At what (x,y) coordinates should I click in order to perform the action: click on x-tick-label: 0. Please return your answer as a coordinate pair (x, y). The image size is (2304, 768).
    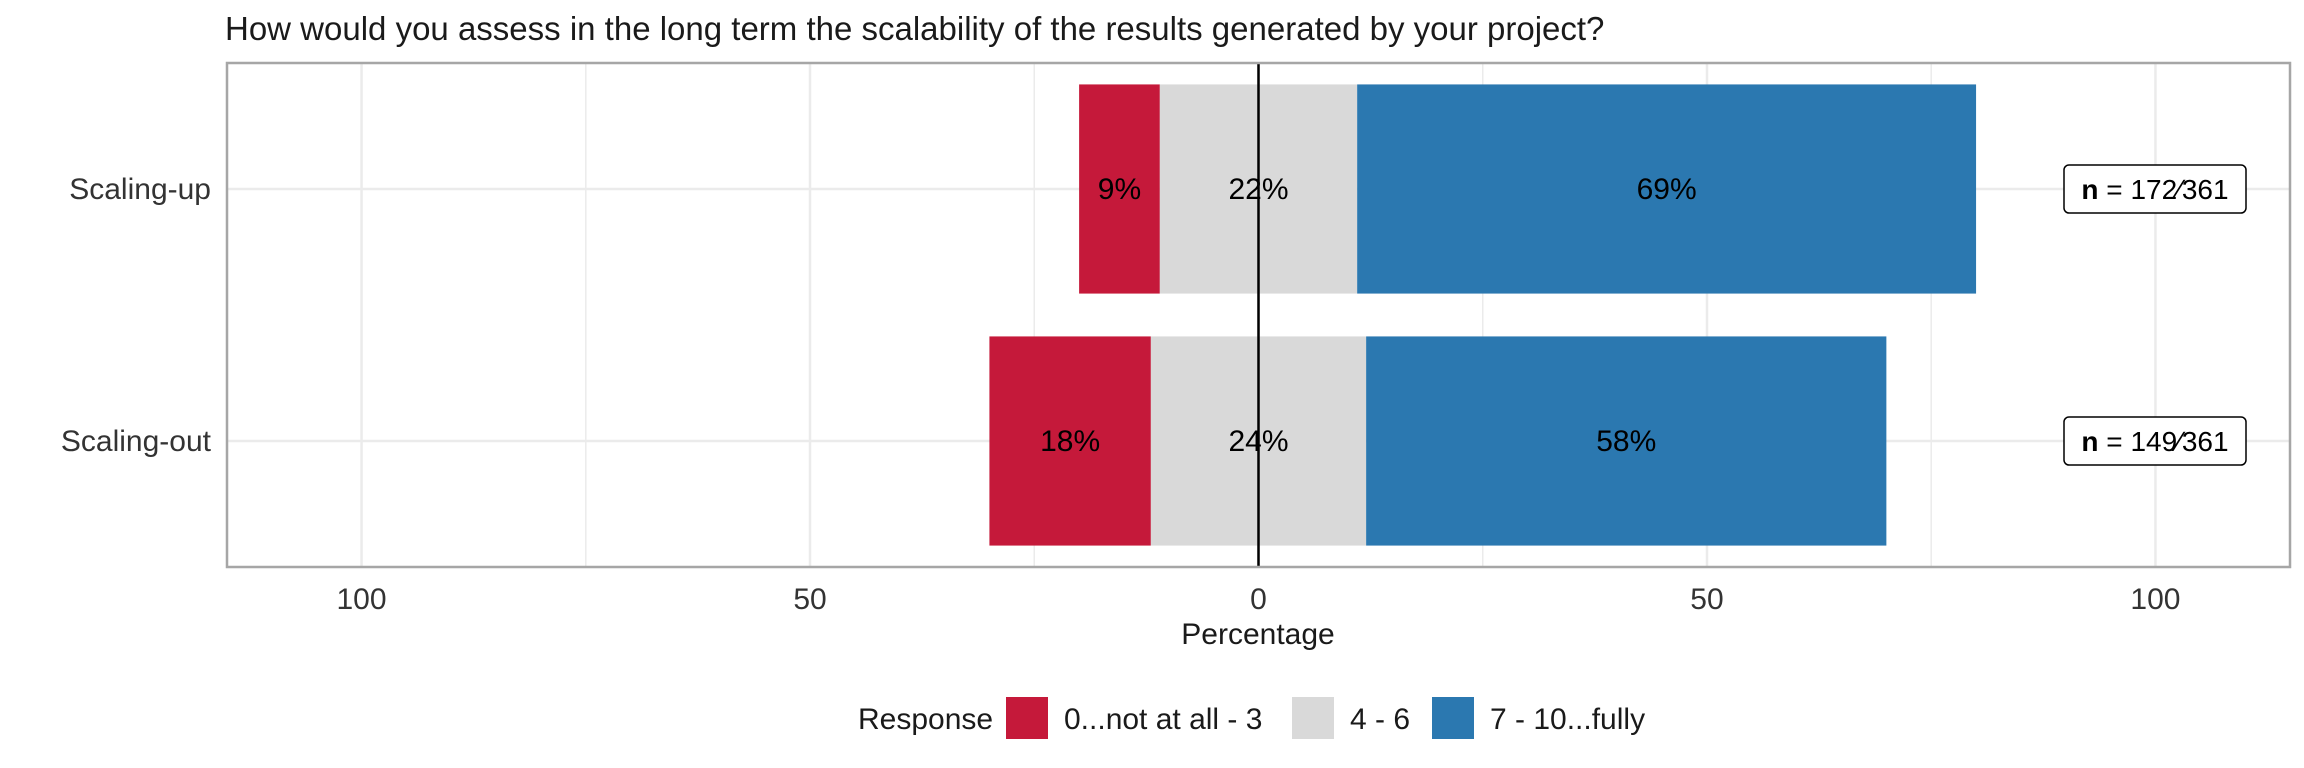
    Looking at the image, I should click on (1258, 599).